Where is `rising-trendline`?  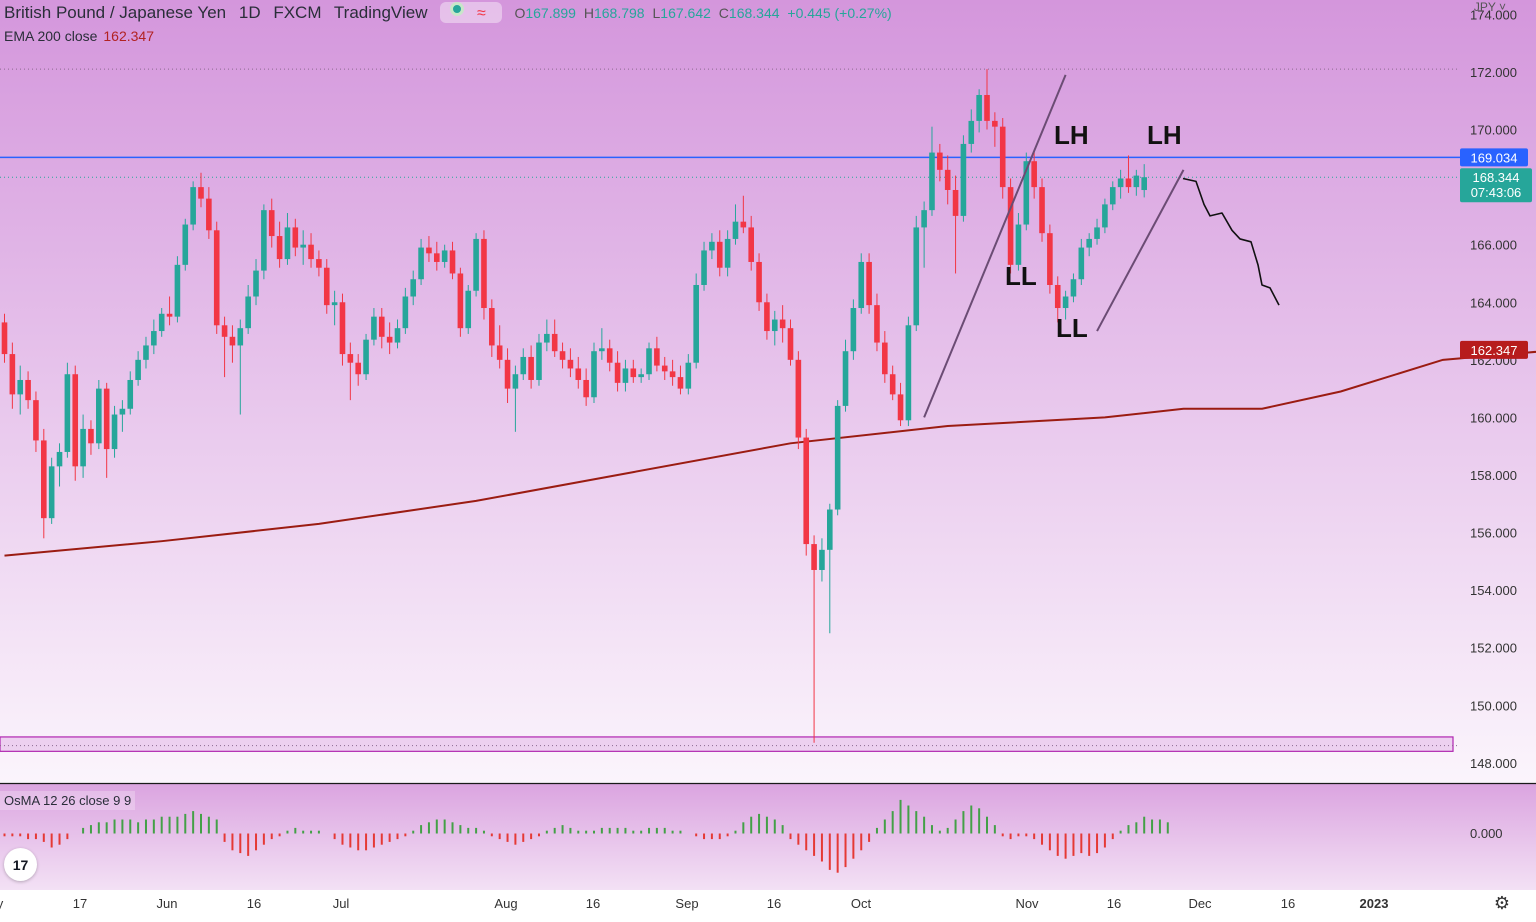
rising-trendline is located at coordinates (995, 246).